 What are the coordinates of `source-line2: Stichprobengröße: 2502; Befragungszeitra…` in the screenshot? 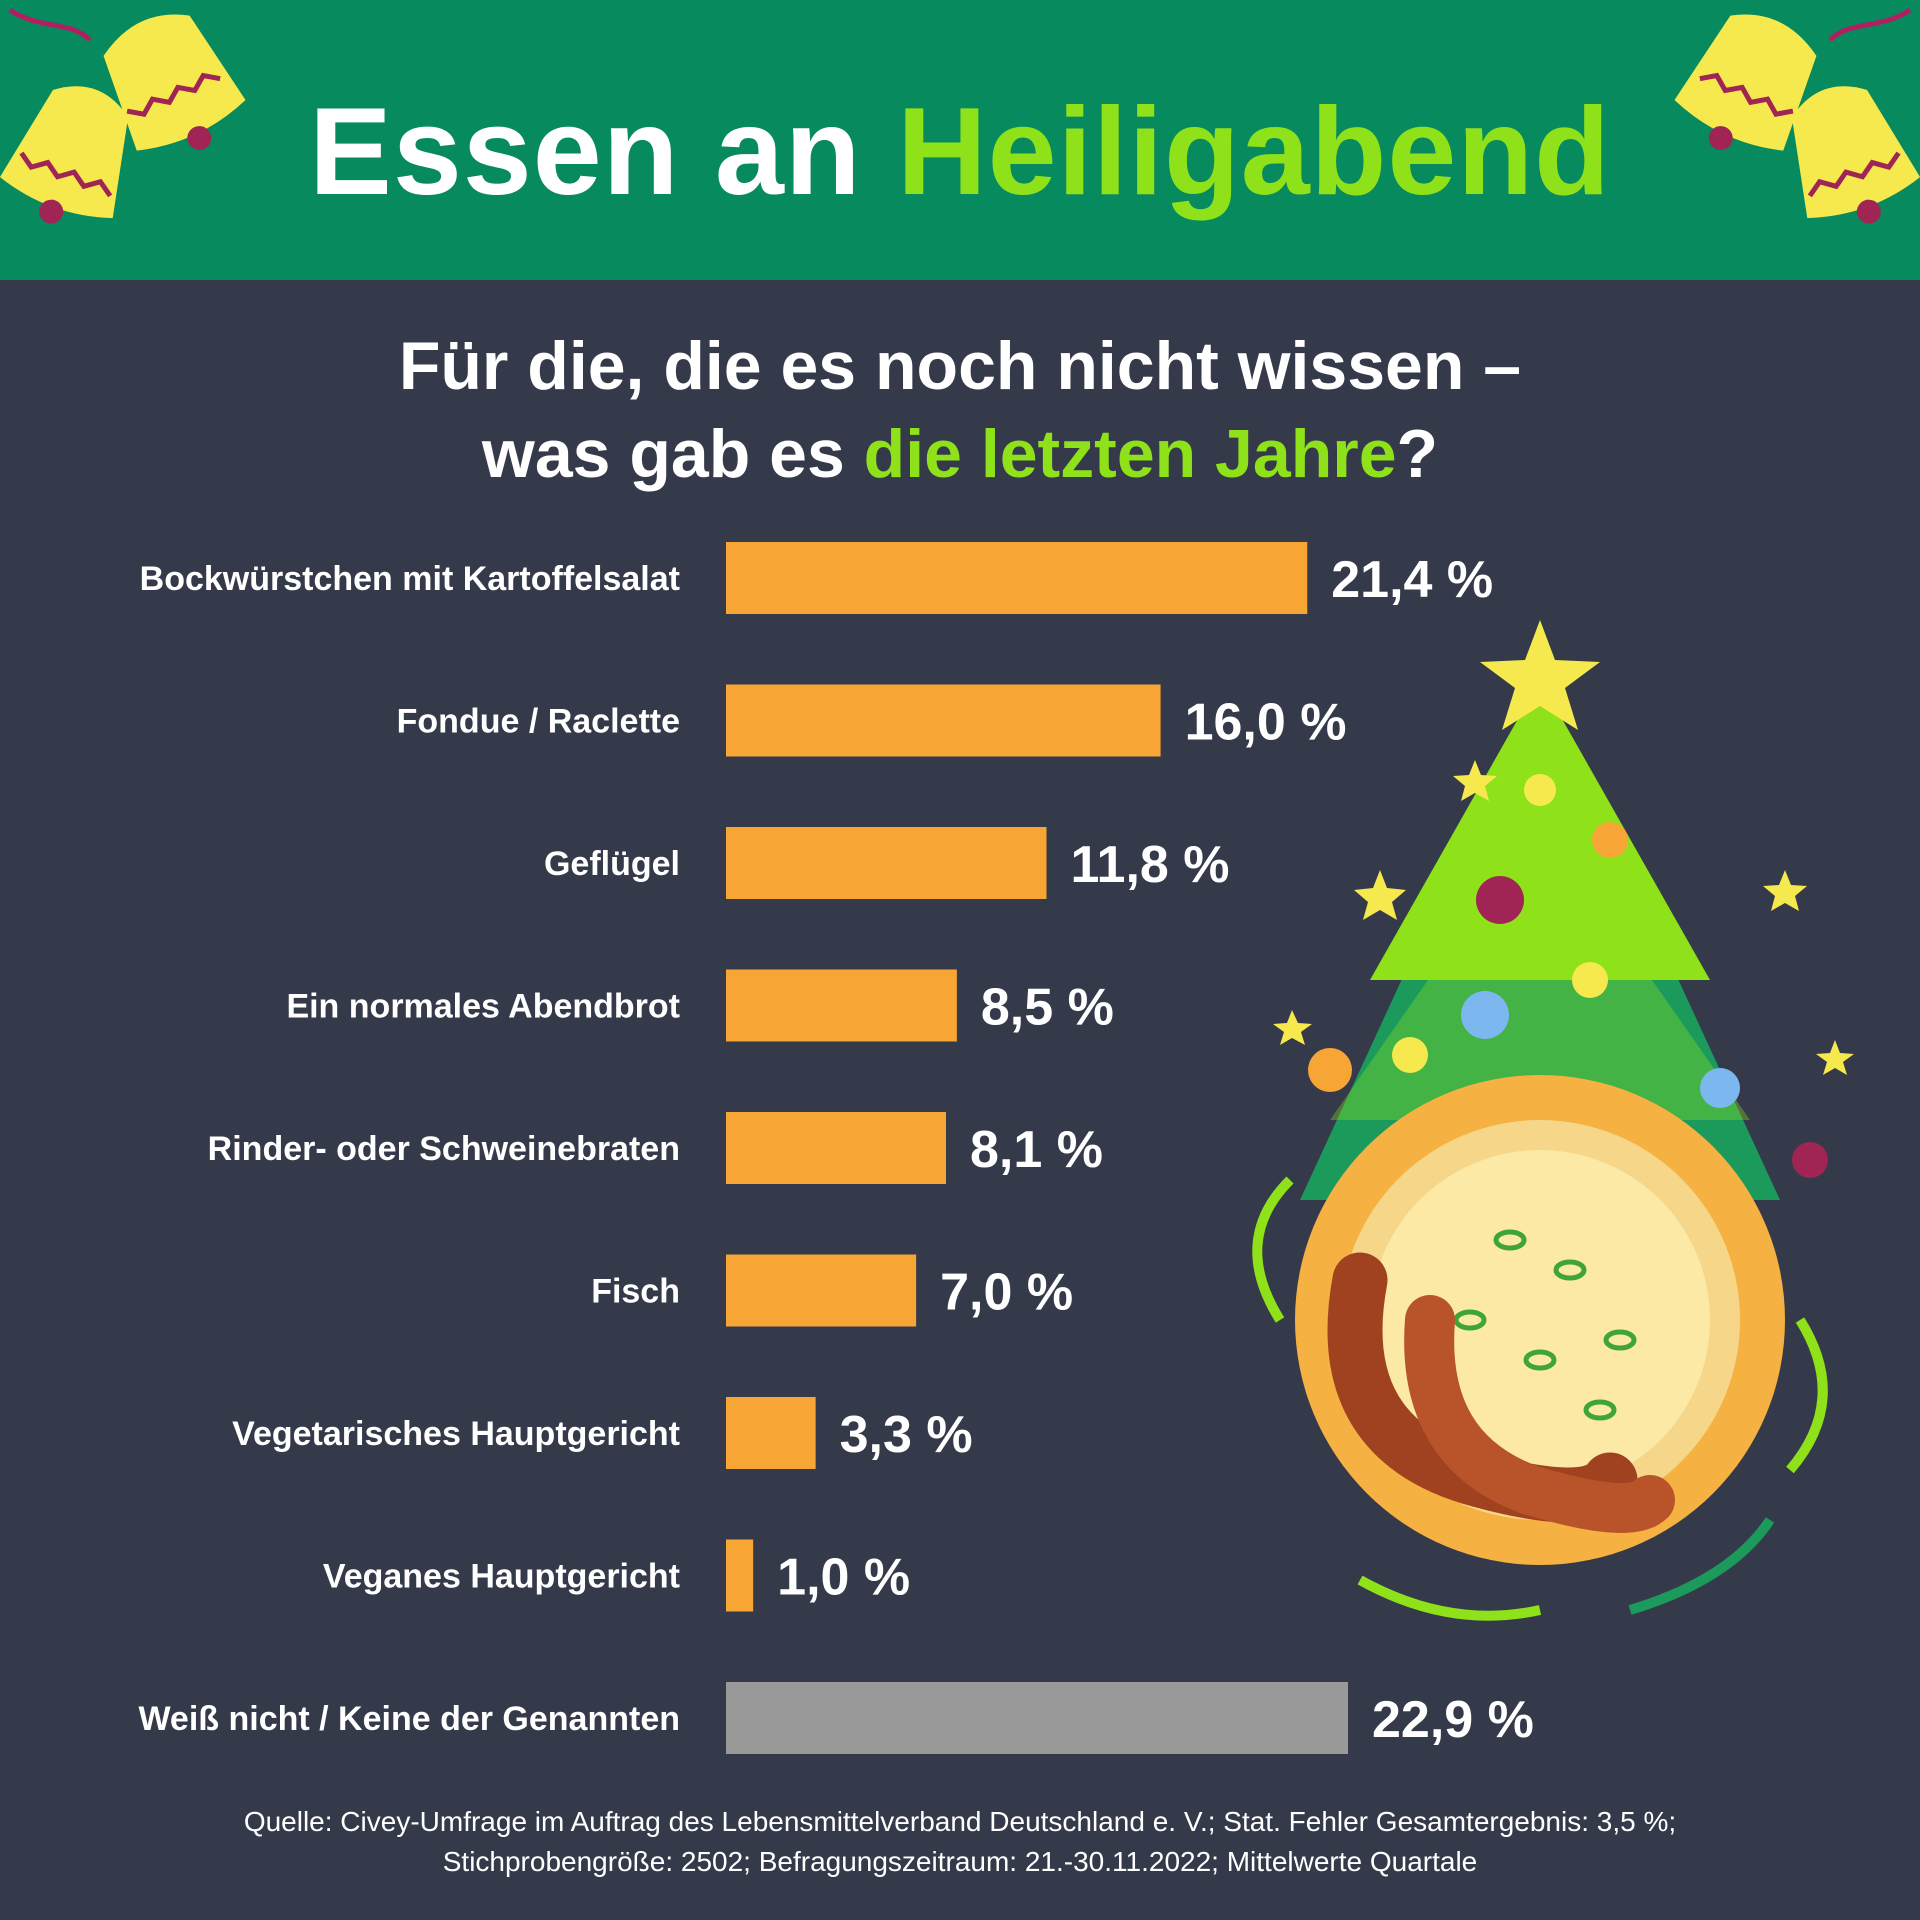 It's located at (960, 1861).